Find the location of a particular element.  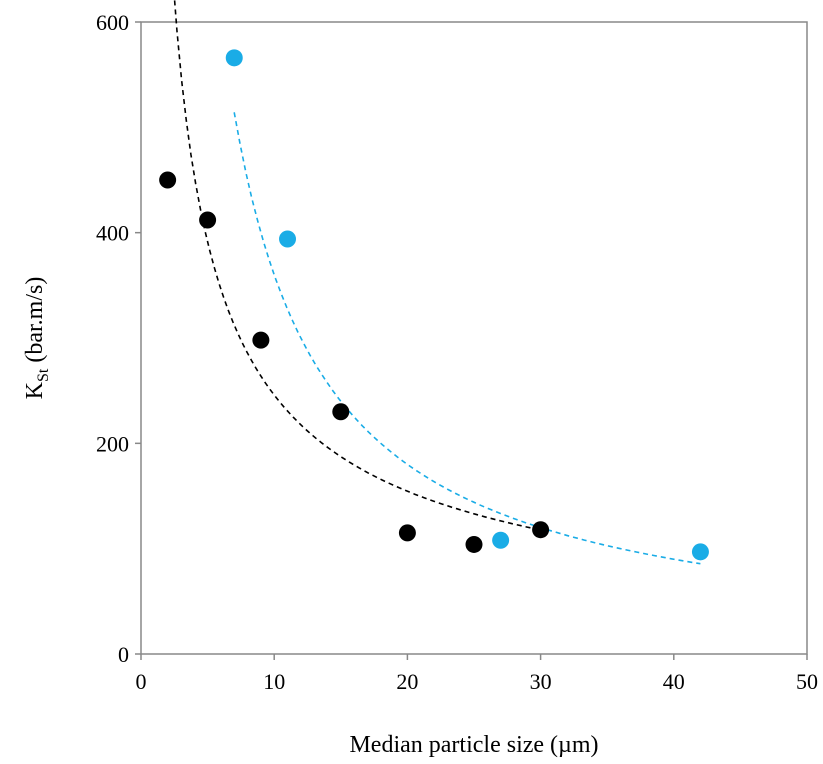

y-tick-label: 0 is located at coordinates (123, 654).